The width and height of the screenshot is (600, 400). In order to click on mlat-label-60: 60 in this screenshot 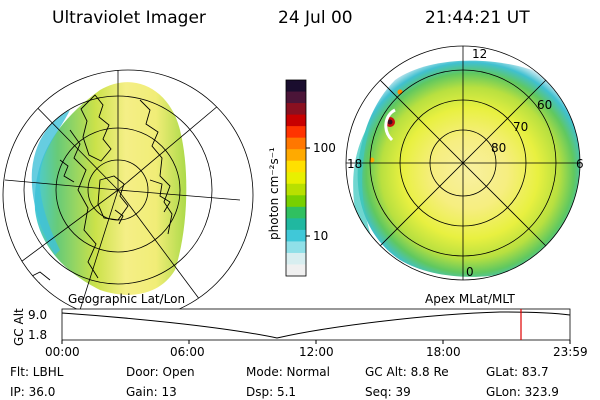, I will do `click(544, 105)`.